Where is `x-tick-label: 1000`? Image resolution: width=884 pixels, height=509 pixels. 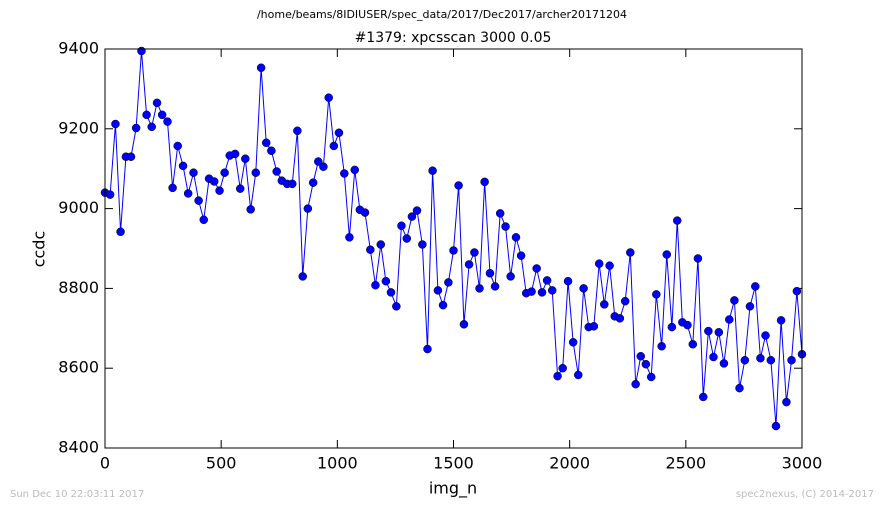 x-tick-label: 1000 is located at coordinates (337, 463).